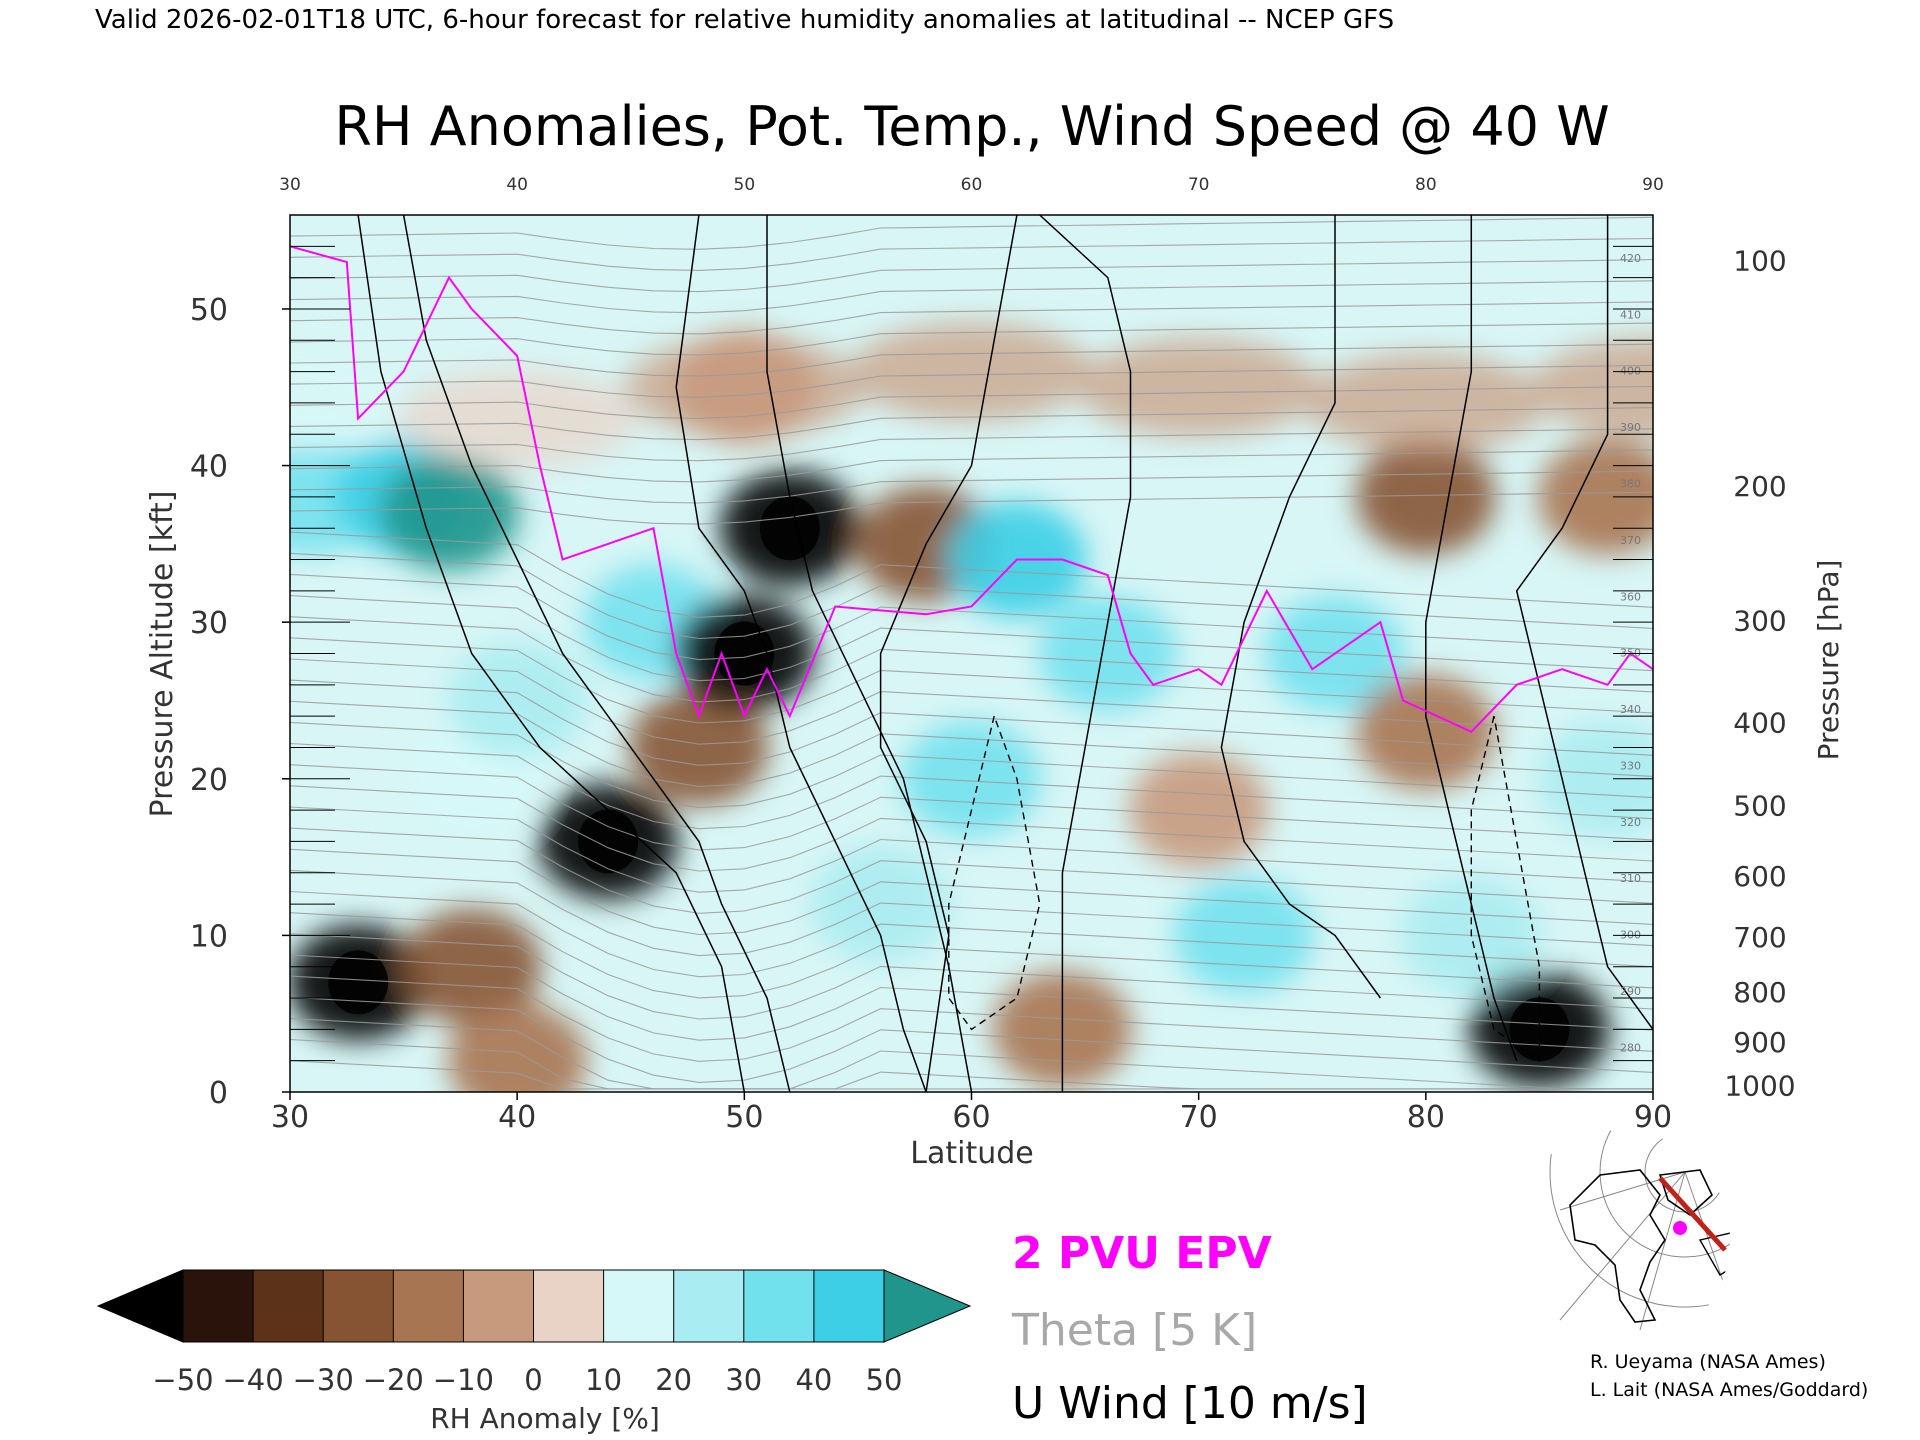 Image resolution: width=1920 pixels, height=1440 pixels. I want to click on theta-label: 420, so click(1630, 258).